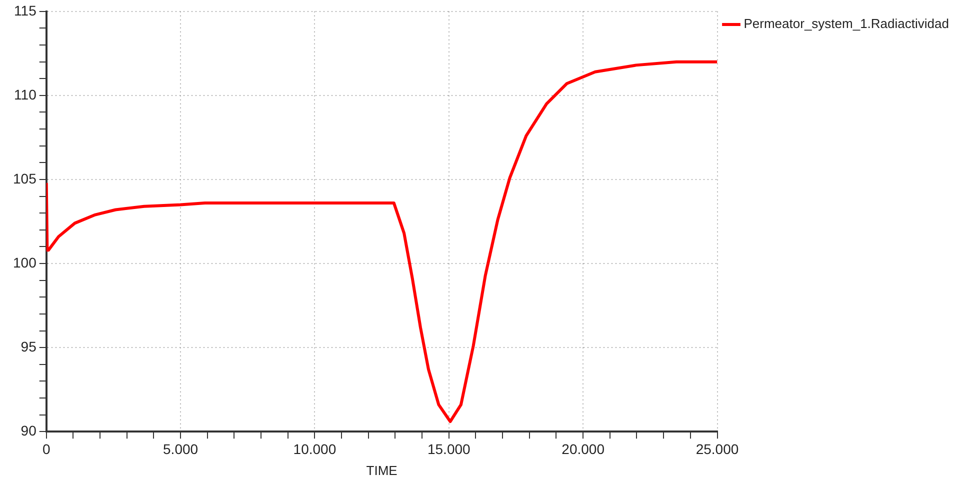 This screenshot has width=953, height=486. Describe the element at coordinates (846, 24) in the screenshot. I see `legend-label: Permeator_system_1.Radiactividad` at that location.